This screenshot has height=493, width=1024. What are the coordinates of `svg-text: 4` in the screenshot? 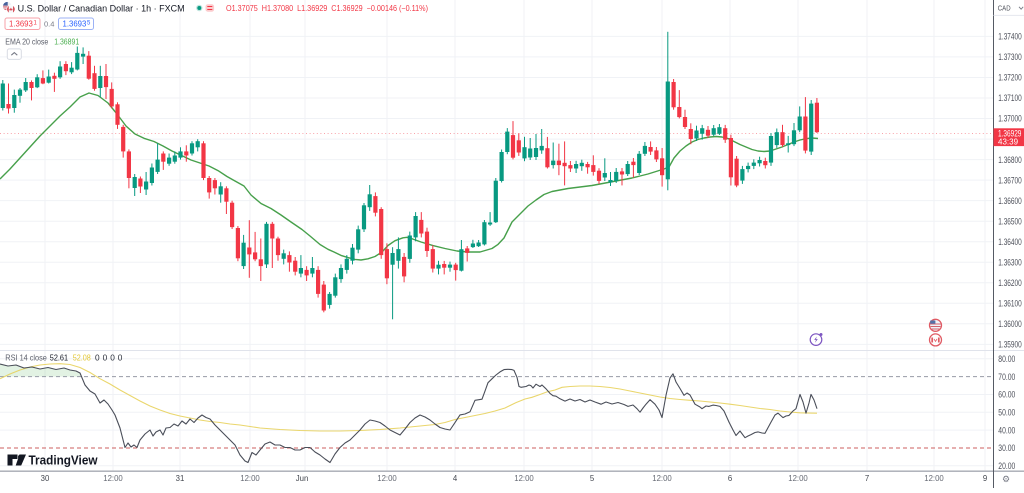 It's located at (455, 478).